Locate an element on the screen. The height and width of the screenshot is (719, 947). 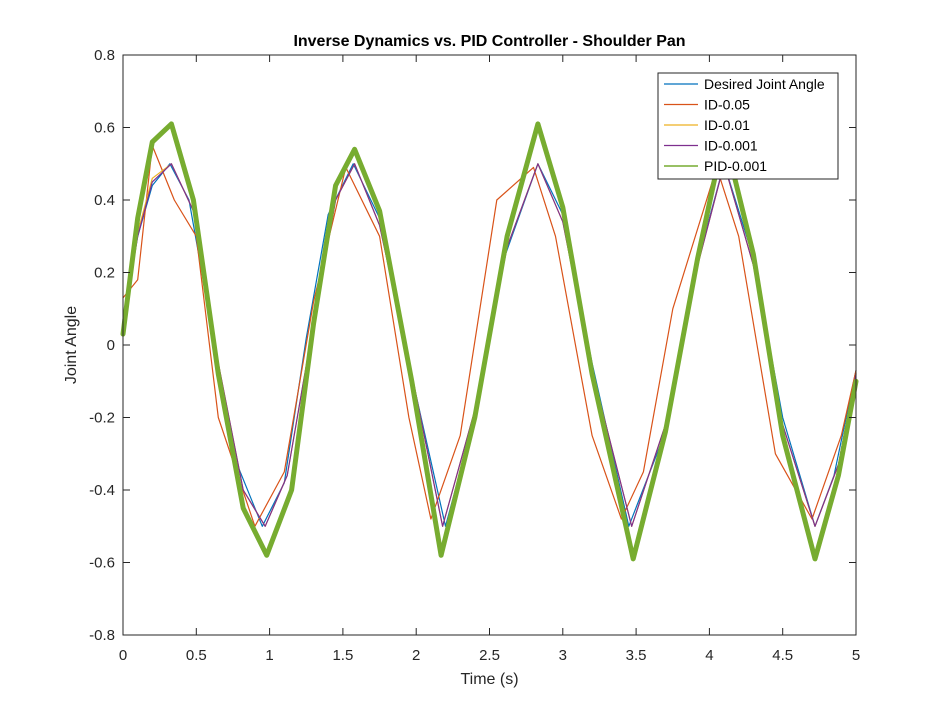
y-tick-label: 0 is located at coordinates (111, 345).